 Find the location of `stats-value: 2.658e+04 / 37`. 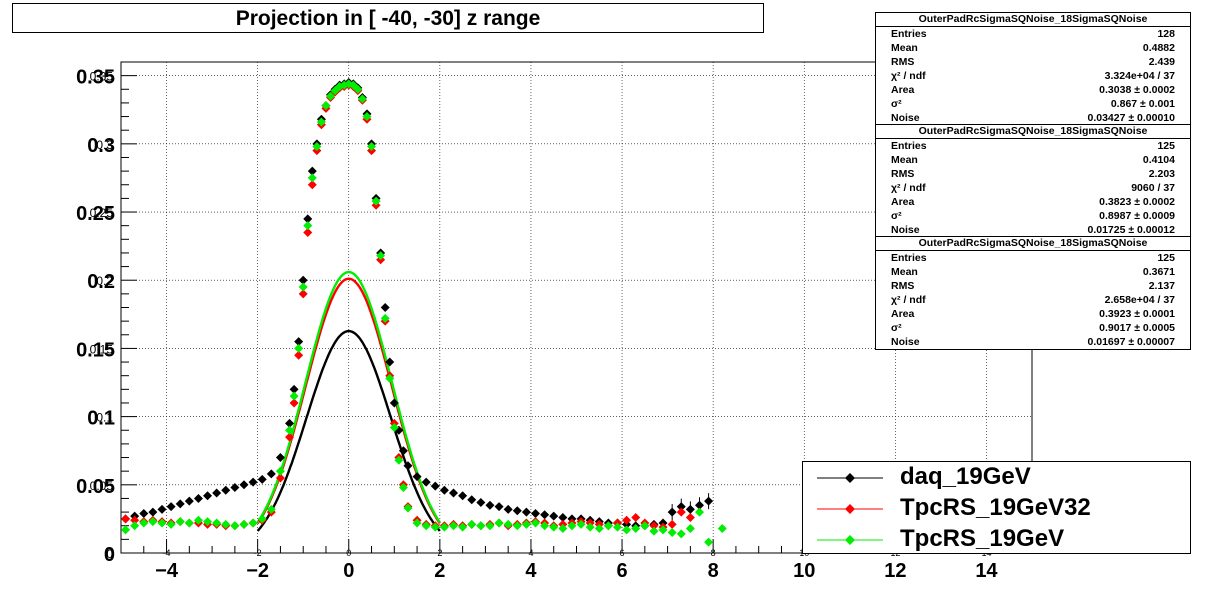

stats-value: 2.658e+04 / 37 is located at coordinates (1139, 300).